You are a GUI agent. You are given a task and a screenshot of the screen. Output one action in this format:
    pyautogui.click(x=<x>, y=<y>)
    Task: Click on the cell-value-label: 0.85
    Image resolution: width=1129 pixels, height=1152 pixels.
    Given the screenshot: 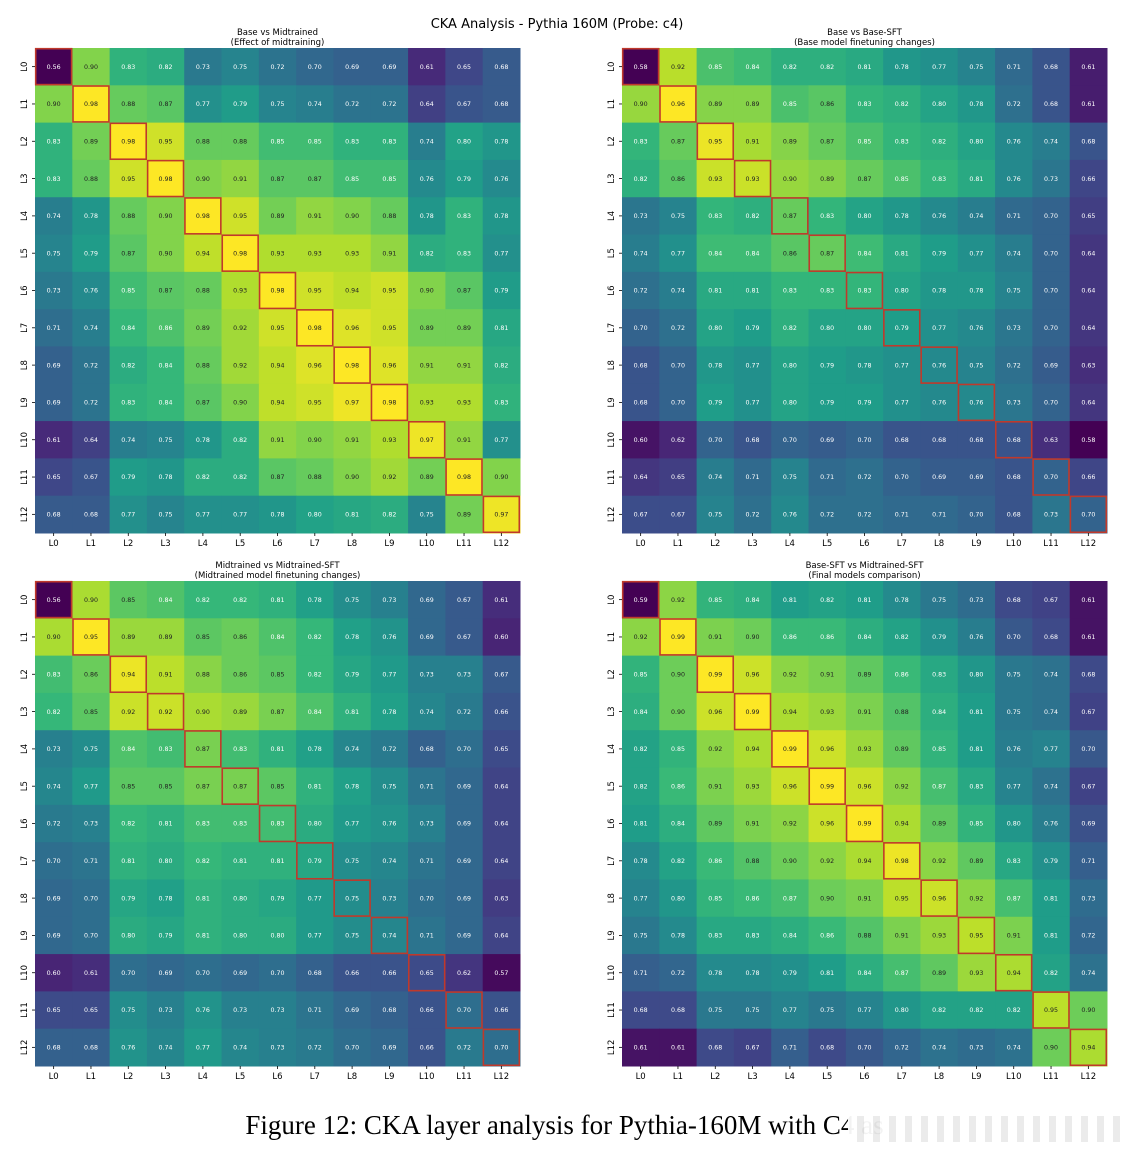 What is the action you would take?
    pyautogui.click(x=864, y=141)
    